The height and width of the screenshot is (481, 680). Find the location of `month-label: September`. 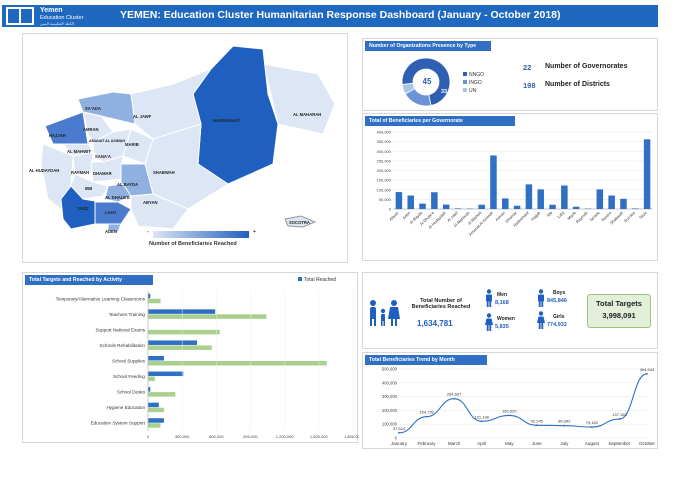

month-label: September is located at coordinates (619, 443).